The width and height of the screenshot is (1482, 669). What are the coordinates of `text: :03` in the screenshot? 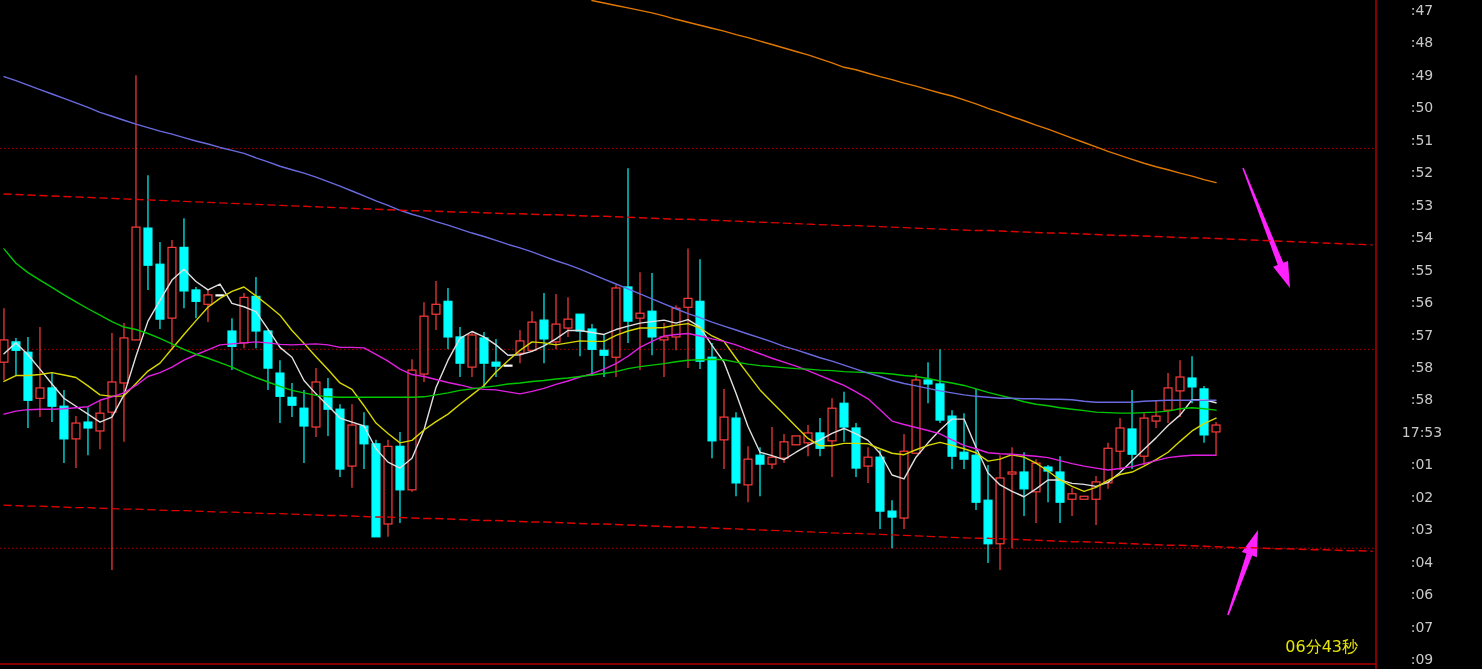 It's located at (1422, 529).